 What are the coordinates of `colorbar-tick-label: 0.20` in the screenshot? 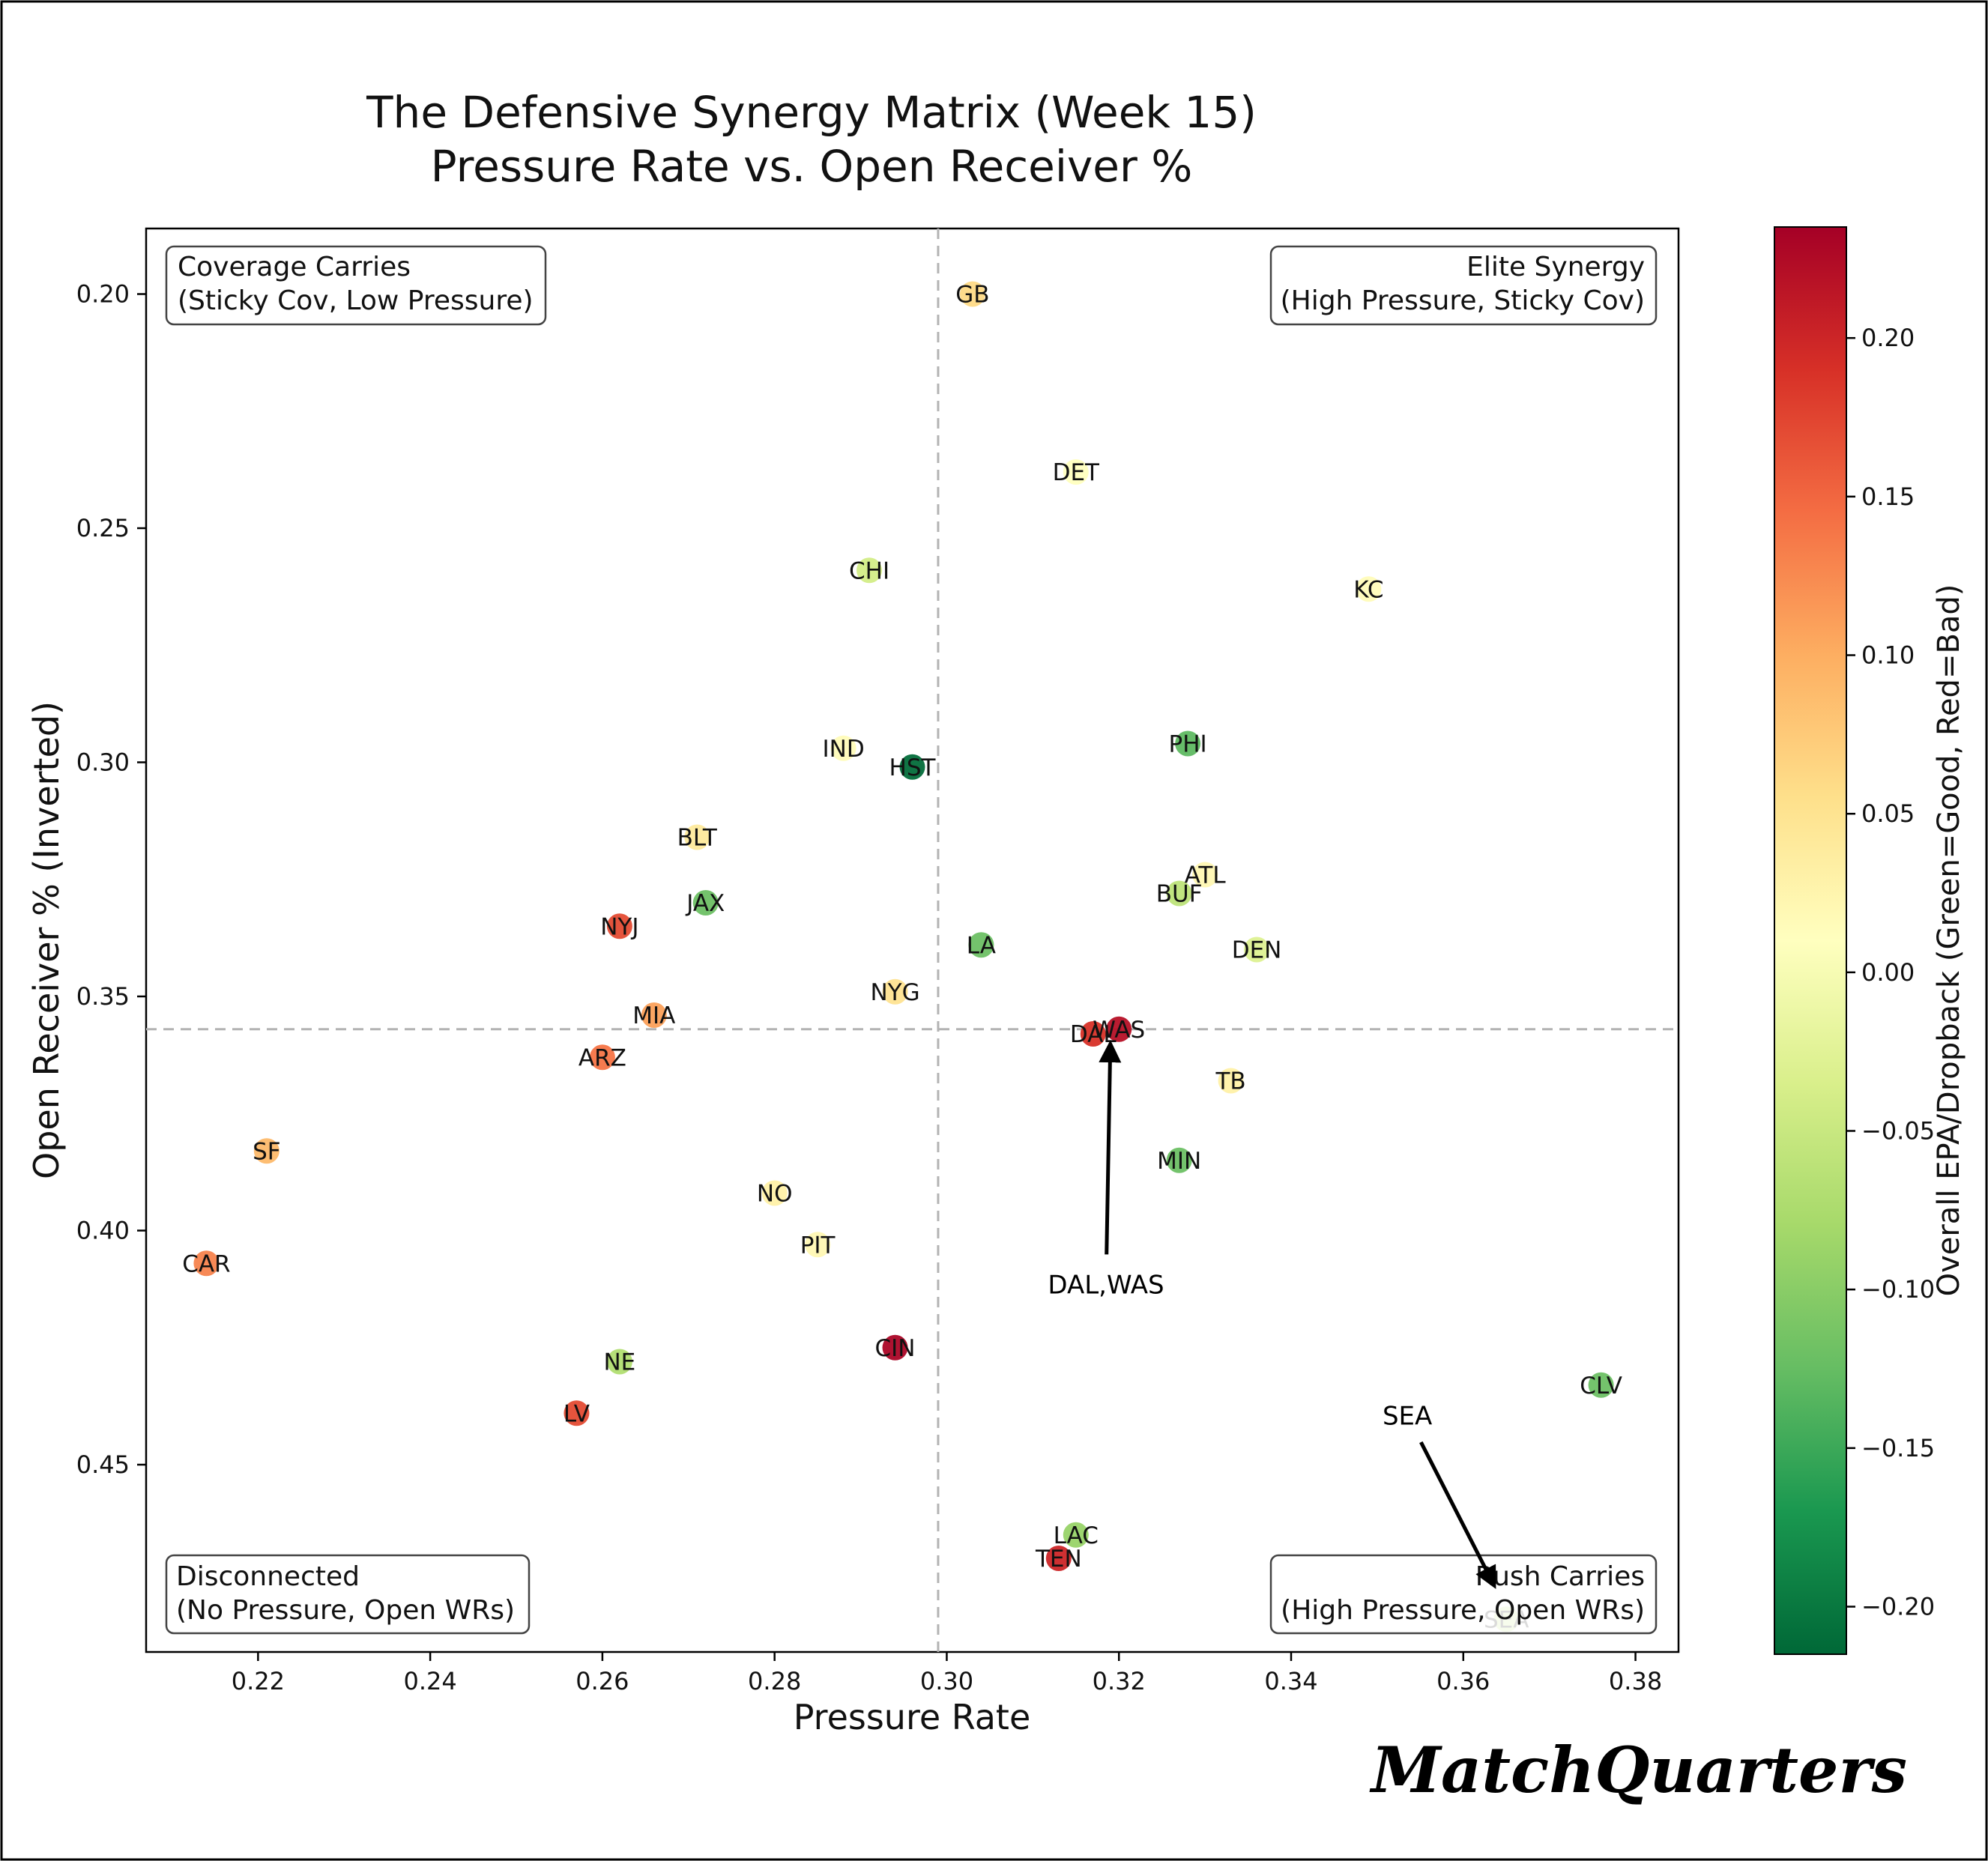 It's located at (1888, 338).